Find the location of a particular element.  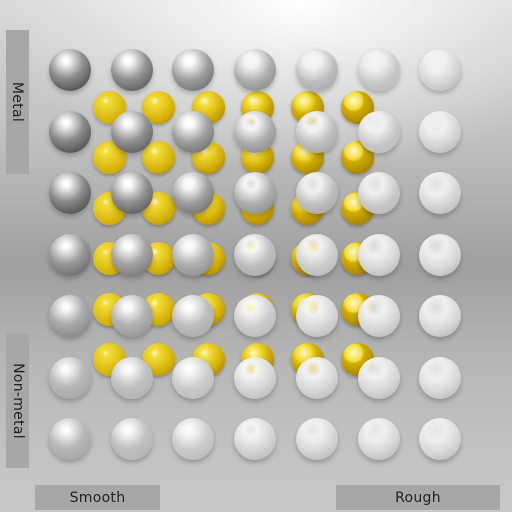

gold-sphere is located at coordinates (159, 157).